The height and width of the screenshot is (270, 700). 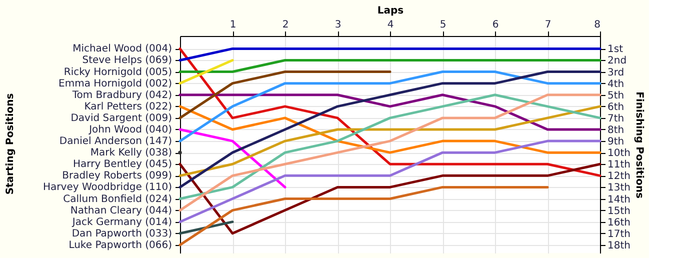 I want to click on y2-tick-label: 4th, so click(x=616, y=84).